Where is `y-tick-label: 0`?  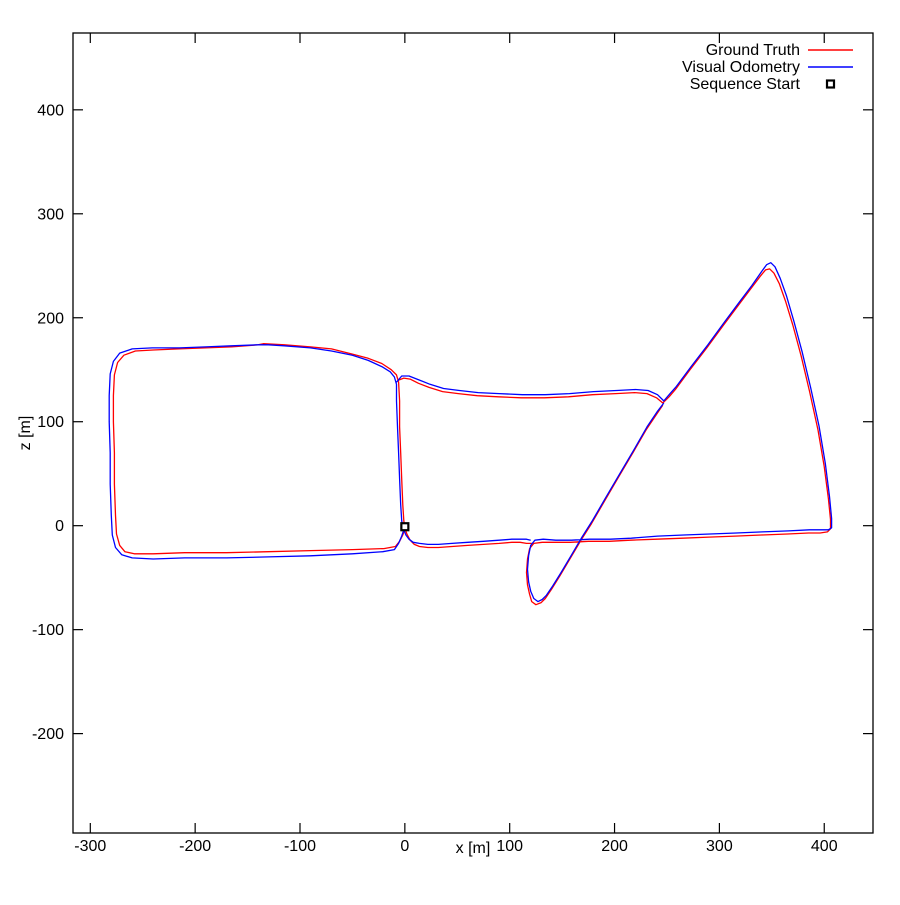 y-tick-label: 0 is located at coordinates (59, 526).